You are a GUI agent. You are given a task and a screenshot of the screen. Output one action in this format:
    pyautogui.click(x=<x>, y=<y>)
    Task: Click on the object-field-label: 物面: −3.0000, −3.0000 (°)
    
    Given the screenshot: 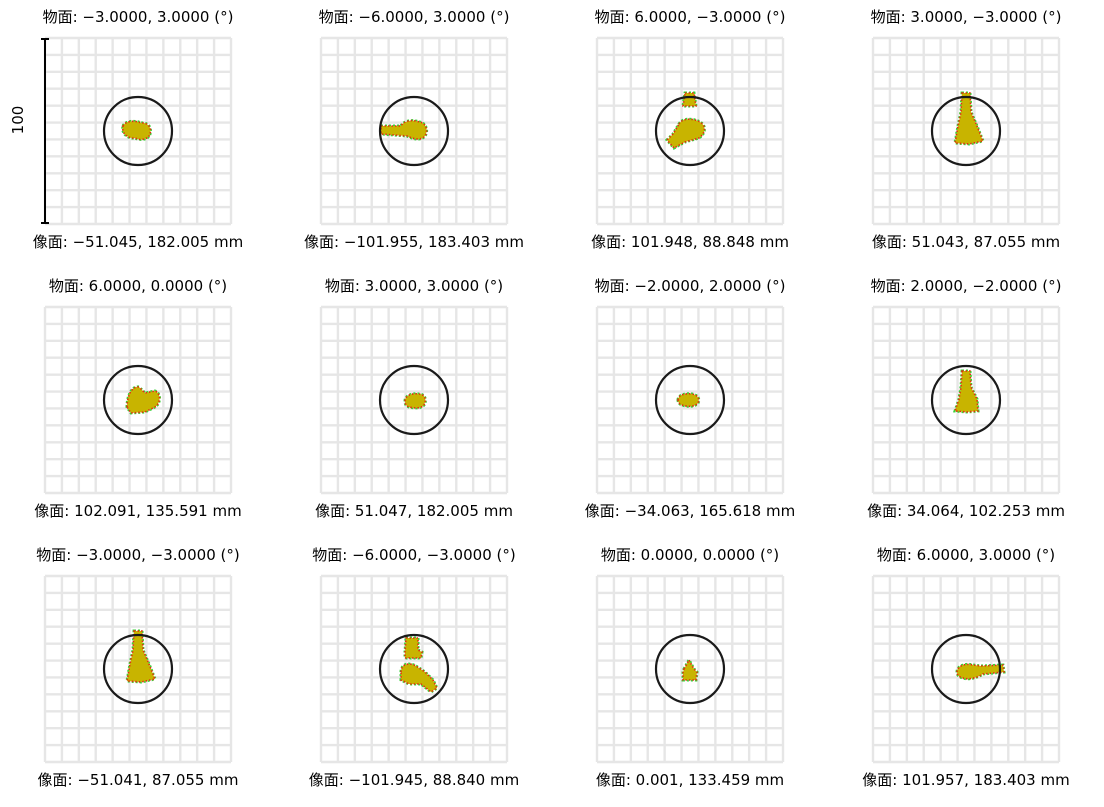 What is the action you would take?
    pyautogui.click(x=138, y=555)
    